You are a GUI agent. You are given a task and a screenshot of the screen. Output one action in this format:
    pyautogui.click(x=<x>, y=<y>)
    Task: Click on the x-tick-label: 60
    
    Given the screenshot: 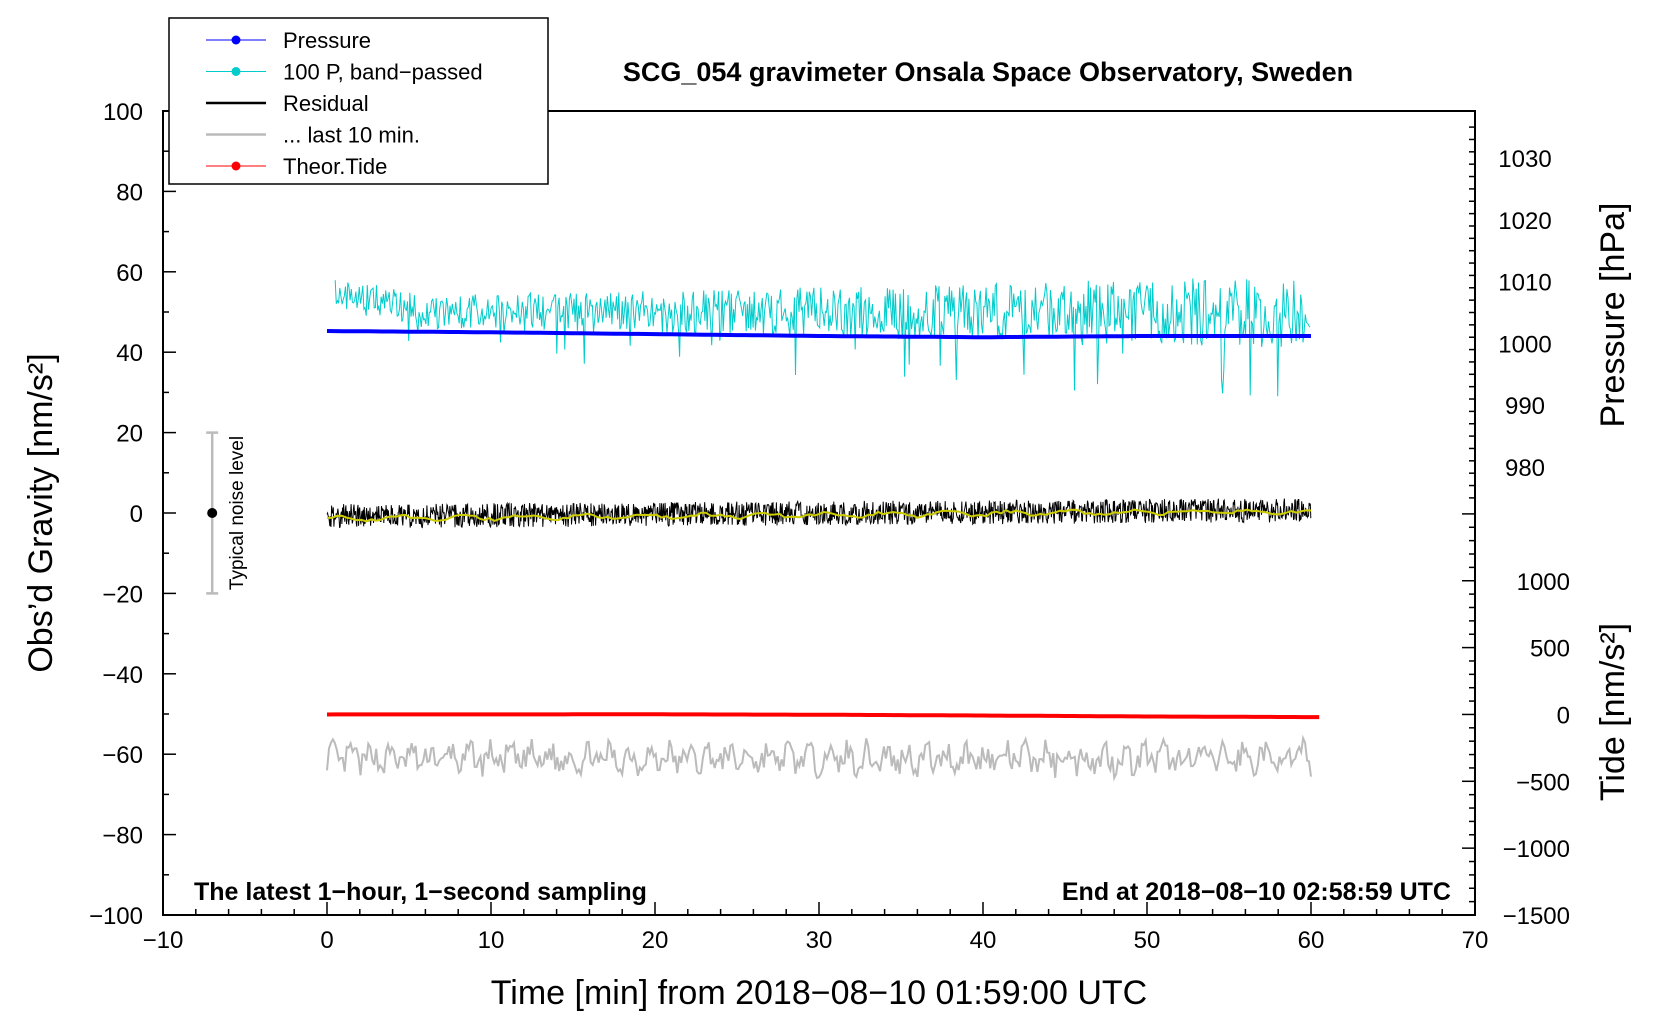 What is the action you would take?
    pyautogui.click(x=1311, y=940)
    